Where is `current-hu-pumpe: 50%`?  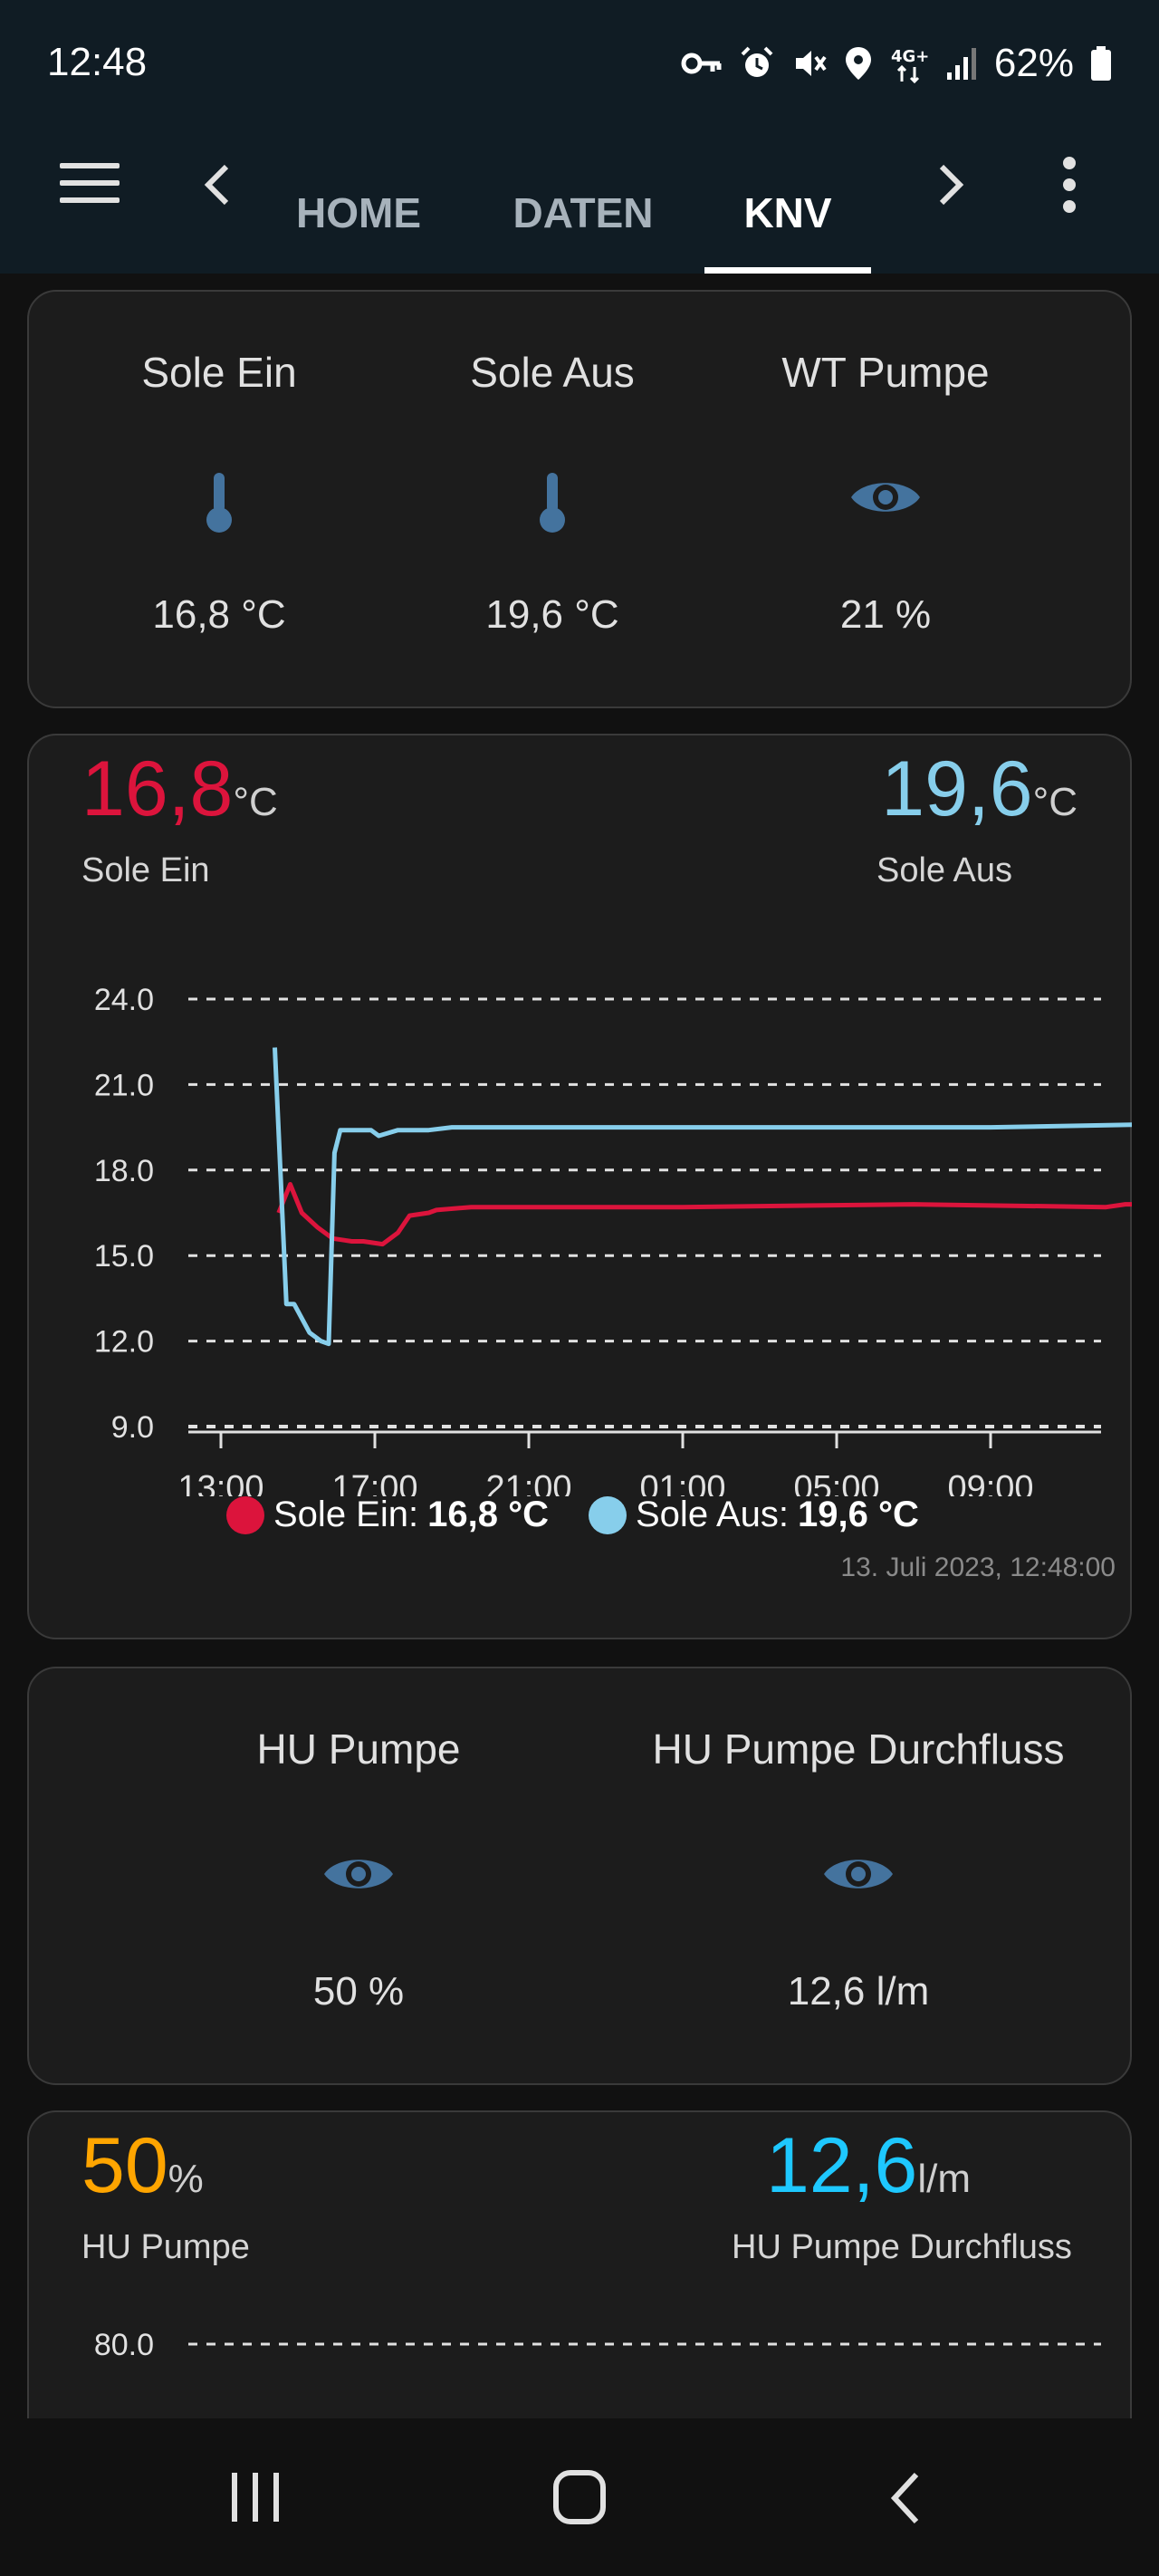
current-hu-pumpe: 50% is located at coordinates (142, 2166).